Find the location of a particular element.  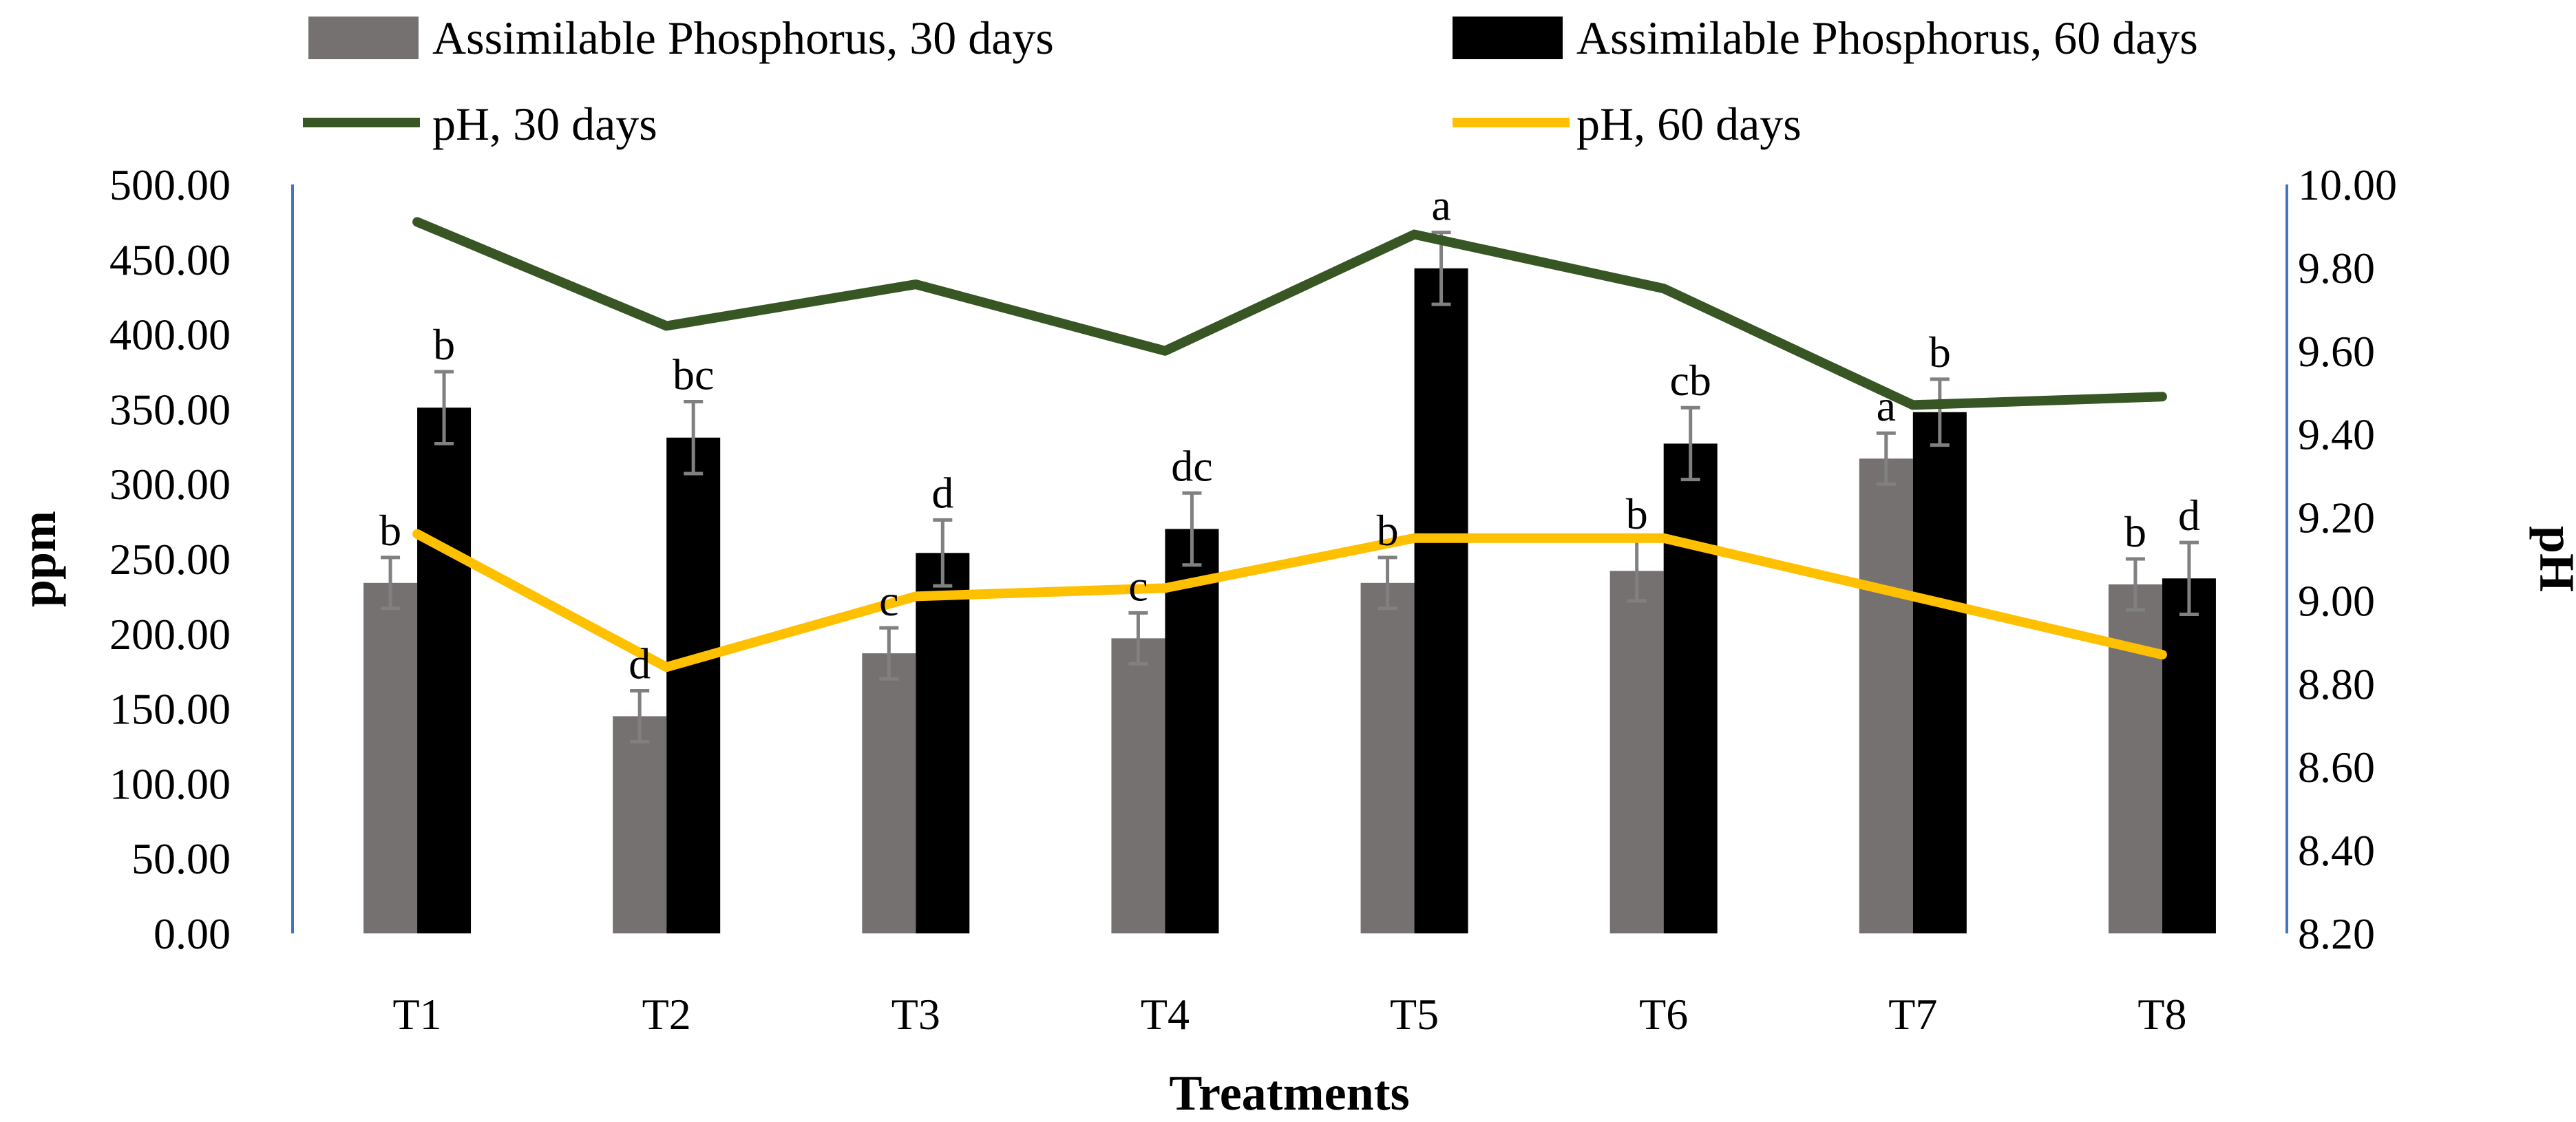

significance-label: cb is located at coordinates (1690, 381).